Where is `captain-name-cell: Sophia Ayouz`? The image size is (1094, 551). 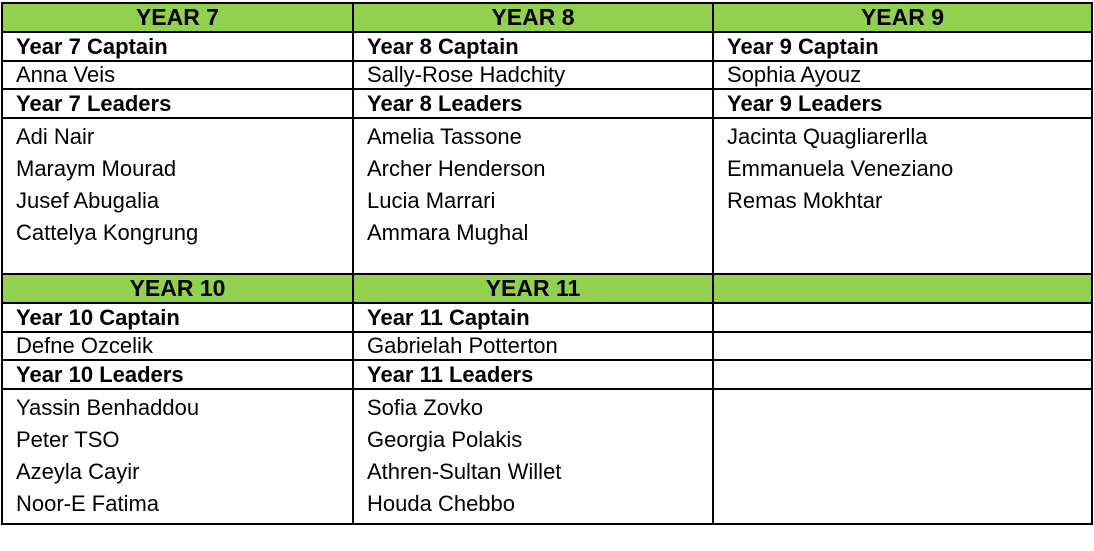
captain-name-cell: Sophia Ayouz is located at coordinates (902, 75).